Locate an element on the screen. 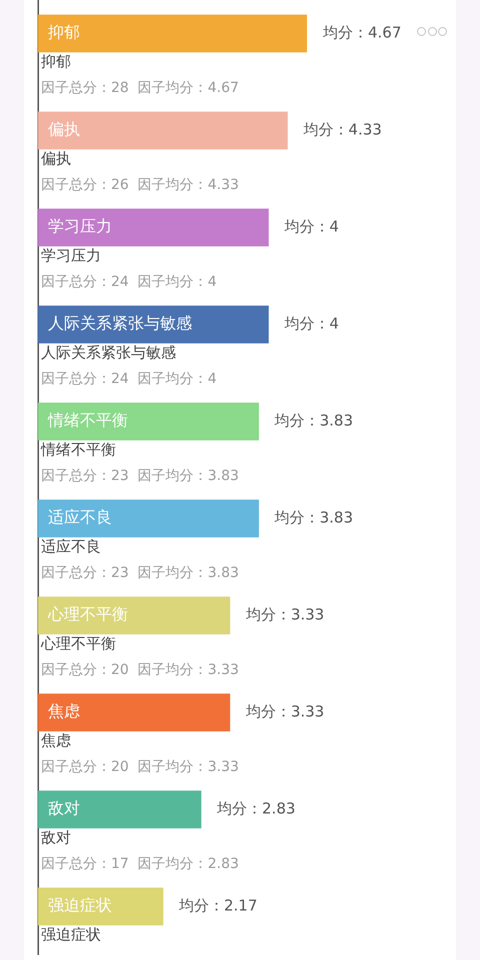 The image size is (480, 960). annotation: 因子总分：26 因子均分：4.33 is located at coordinates (140, 185).